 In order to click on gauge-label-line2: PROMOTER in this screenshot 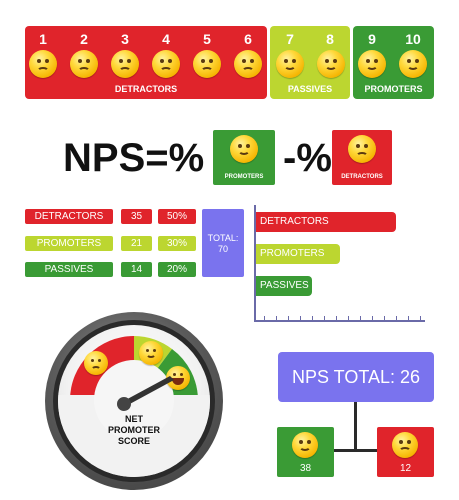, I will do `click(133, 430)`.